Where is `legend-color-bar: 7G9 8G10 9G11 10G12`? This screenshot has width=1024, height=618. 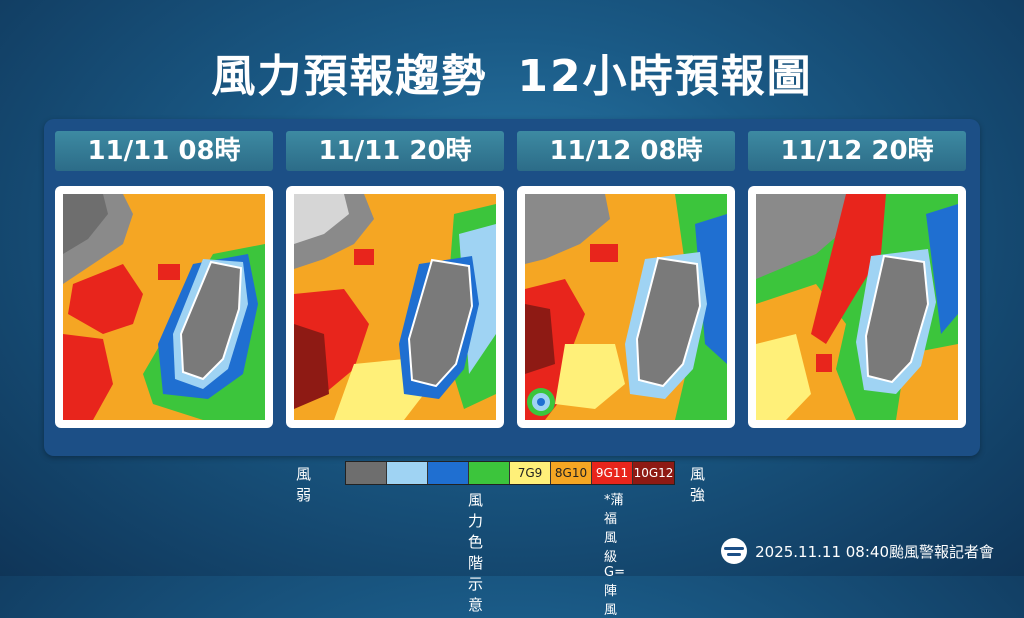 legend-color-bar: 7G9 8G10 9G11 10G12 is located at coordinates (510, 473).